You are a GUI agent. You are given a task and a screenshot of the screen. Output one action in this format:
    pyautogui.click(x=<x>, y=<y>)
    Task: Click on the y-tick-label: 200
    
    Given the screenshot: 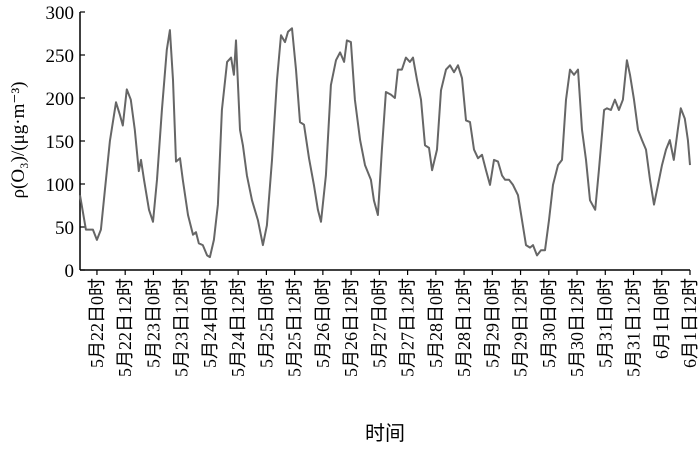 What is the action you would take?
    pyautogui.click(x=60, y=99)
    